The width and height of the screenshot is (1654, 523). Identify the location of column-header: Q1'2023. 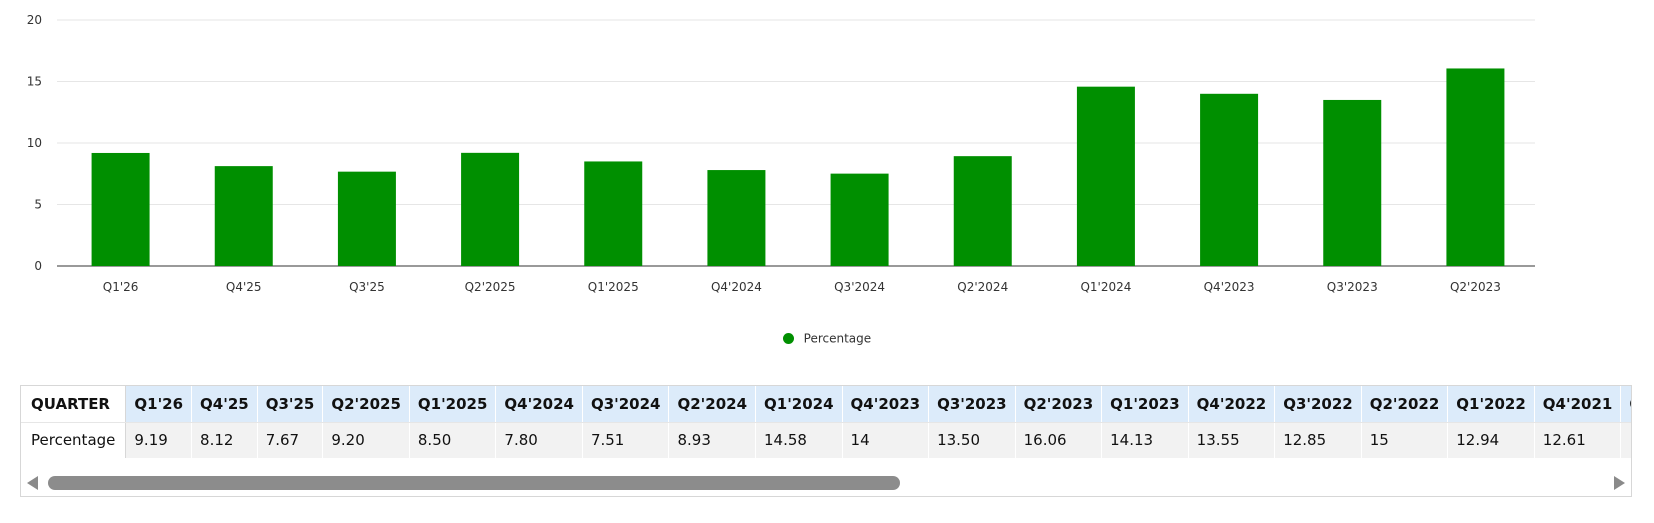
(1145, 404).